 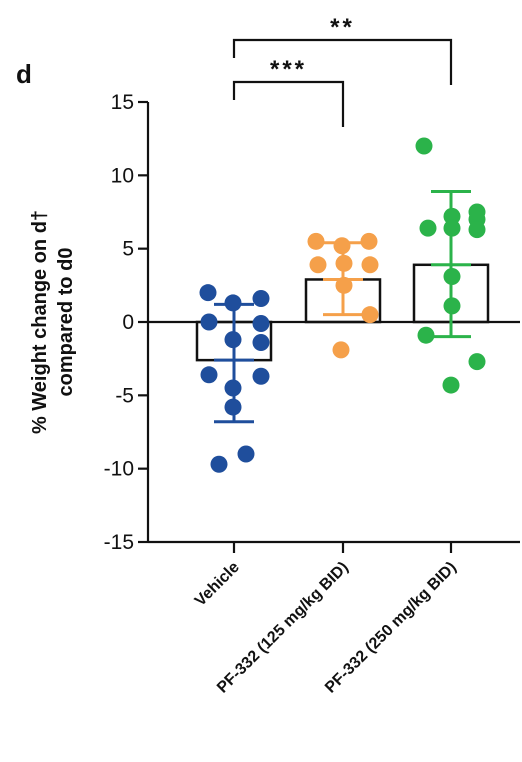 What do you see at coordinates (53, 322) in the screenshot?
I see `y-axis-label: % Weight change on d† compared to d0` at bounding box center [53, 322].